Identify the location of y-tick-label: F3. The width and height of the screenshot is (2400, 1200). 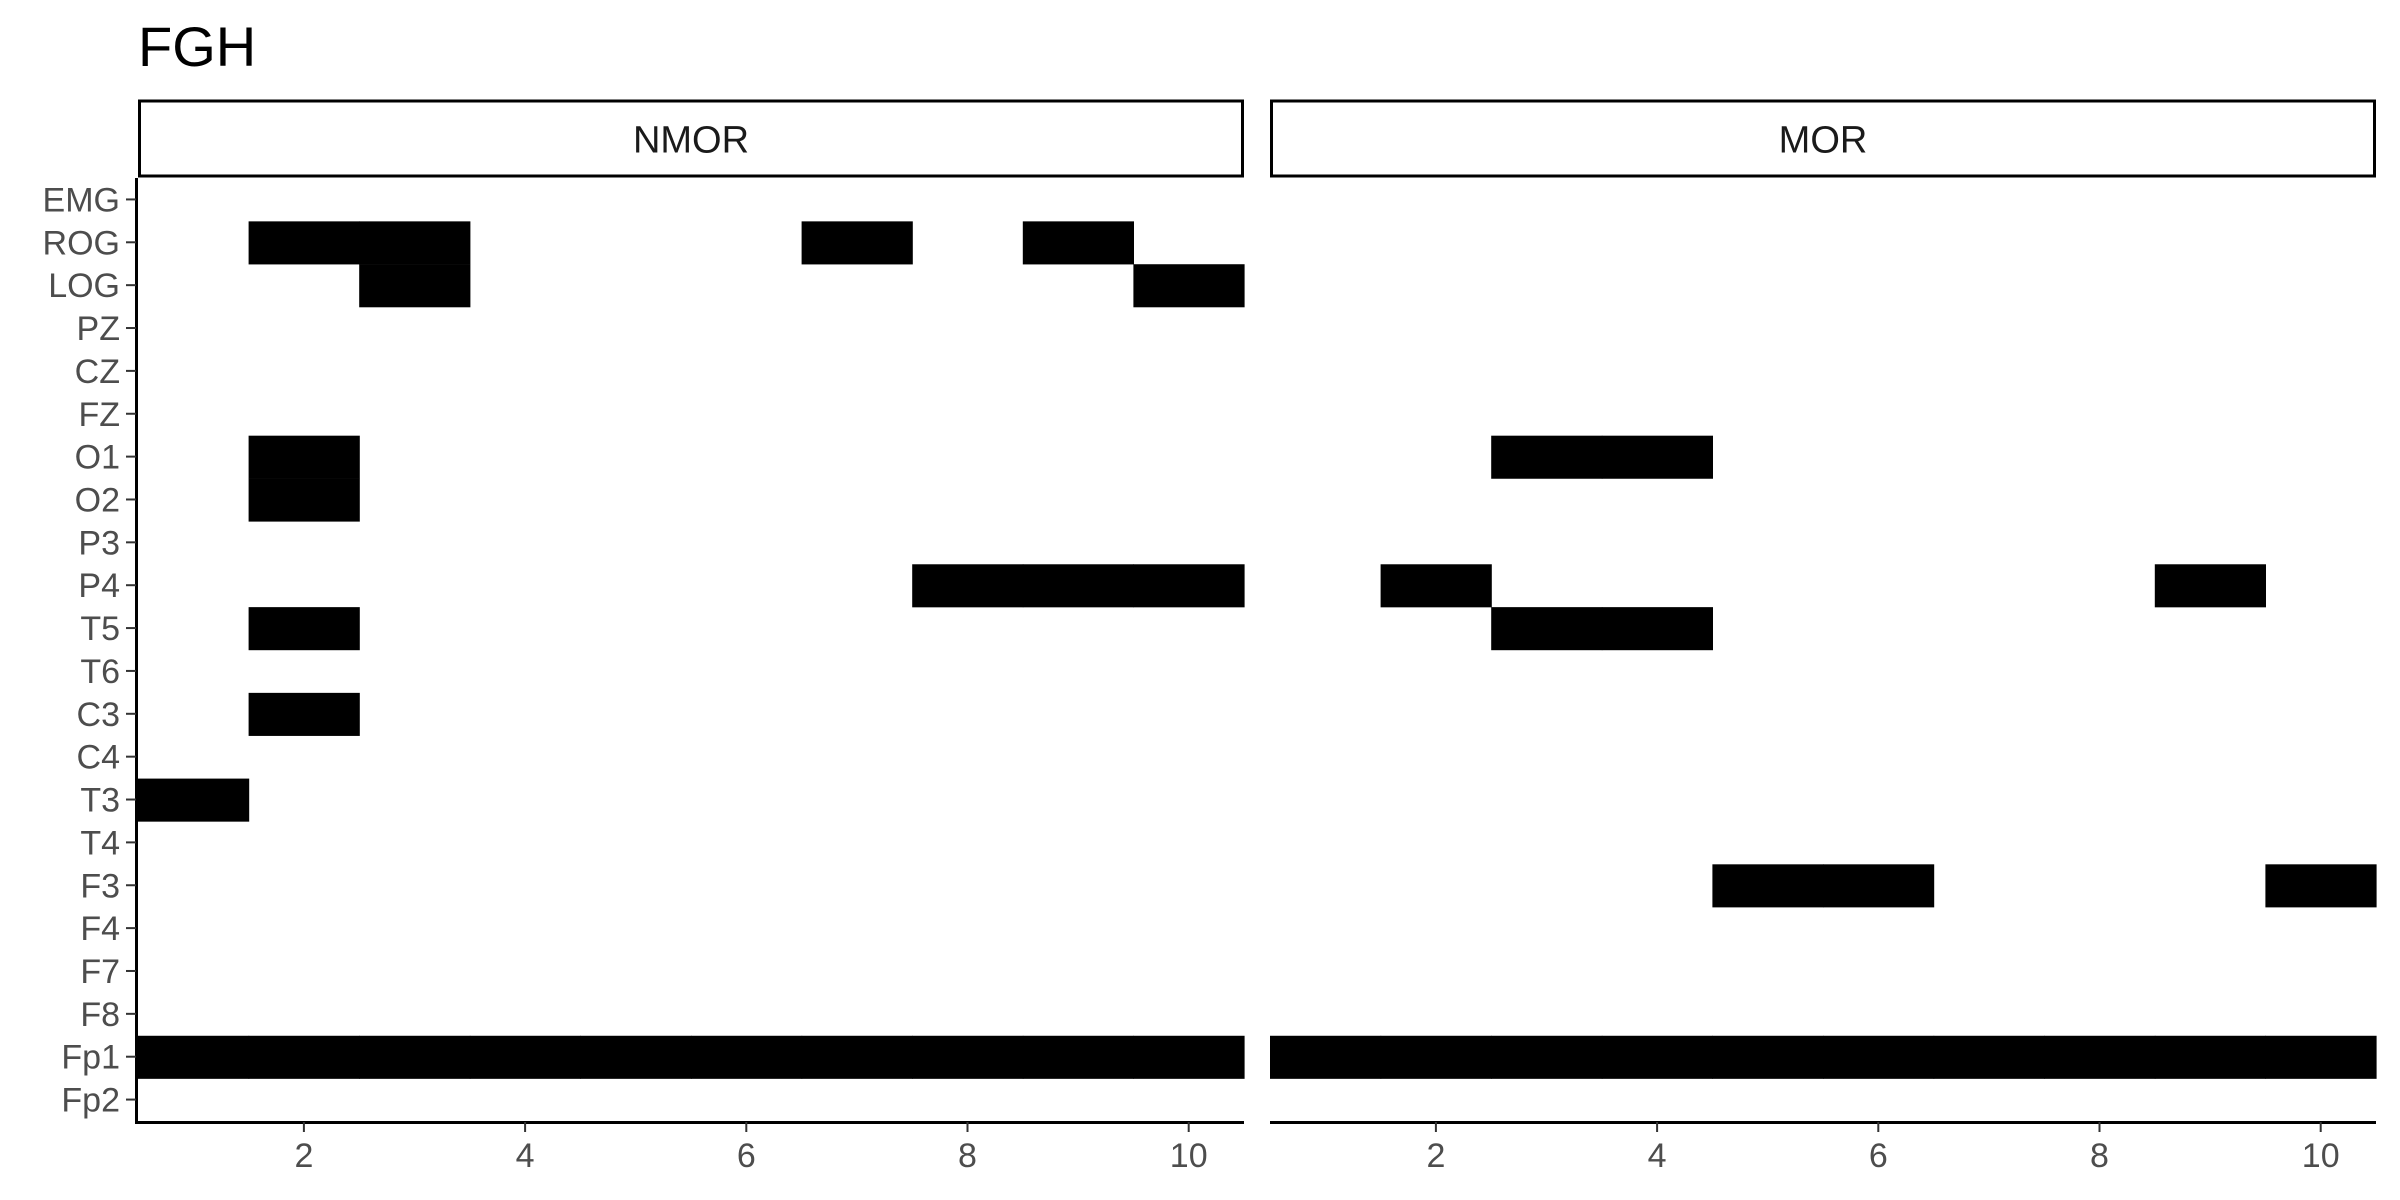
(100, 886).